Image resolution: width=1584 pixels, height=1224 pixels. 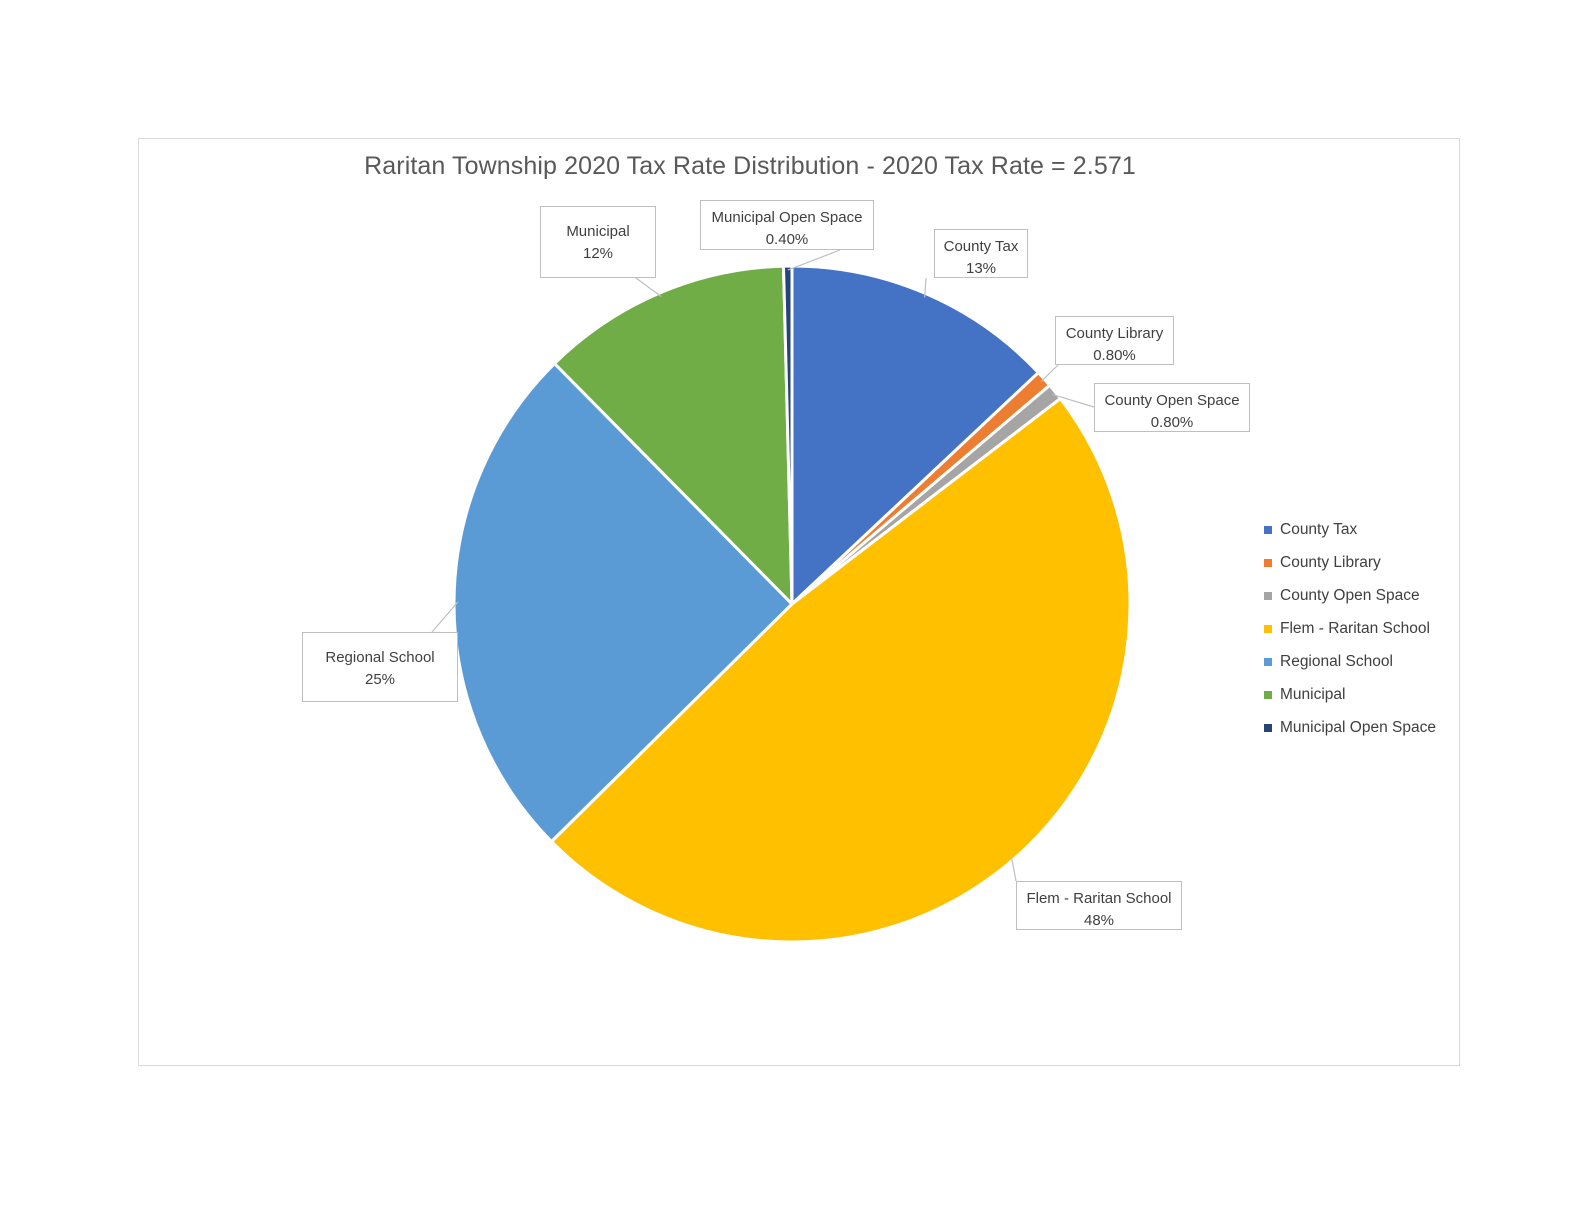 What do you see at coordinates (981, 246) in the screenshot?
I see `data-label-name: County Tax` at bounding box center [981, 246].